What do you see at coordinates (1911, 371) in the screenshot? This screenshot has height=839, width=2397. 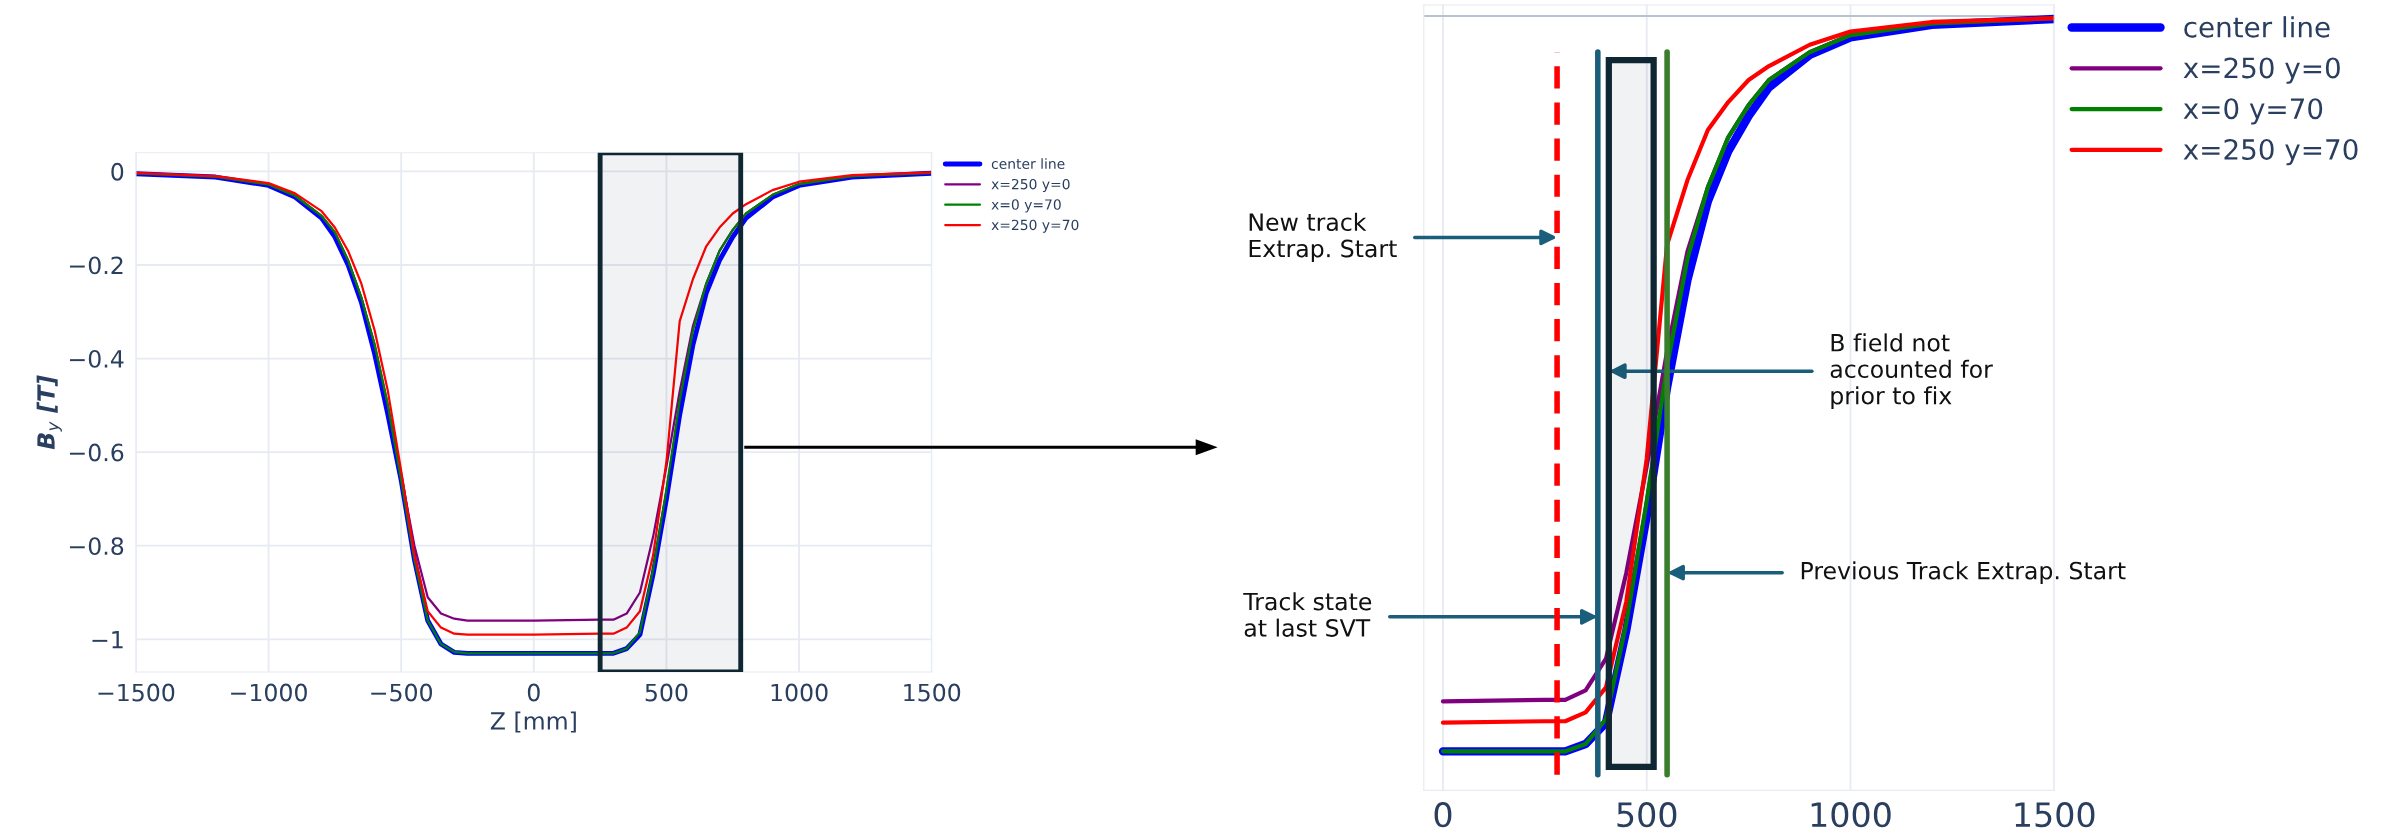 I see `annotation: B field not accounted for prior to fix` at bounding box center [1911, 371].